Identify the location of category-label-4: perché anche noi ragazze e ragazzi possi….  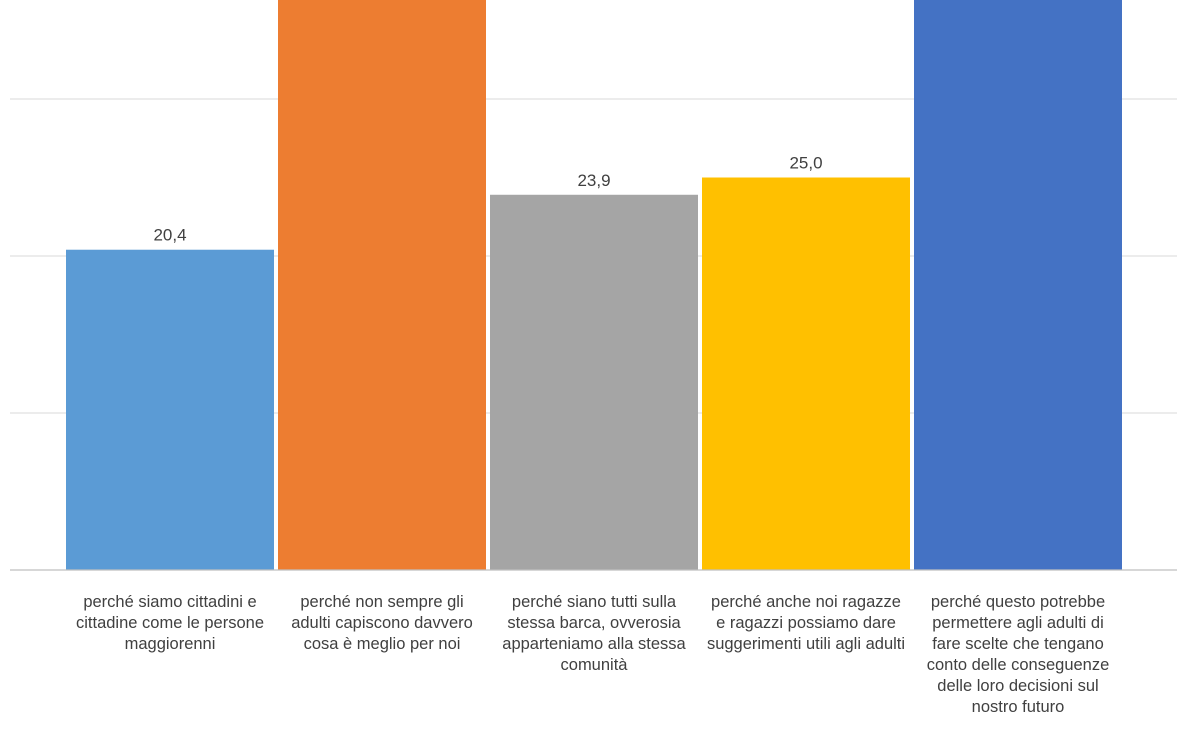
(806, 623).